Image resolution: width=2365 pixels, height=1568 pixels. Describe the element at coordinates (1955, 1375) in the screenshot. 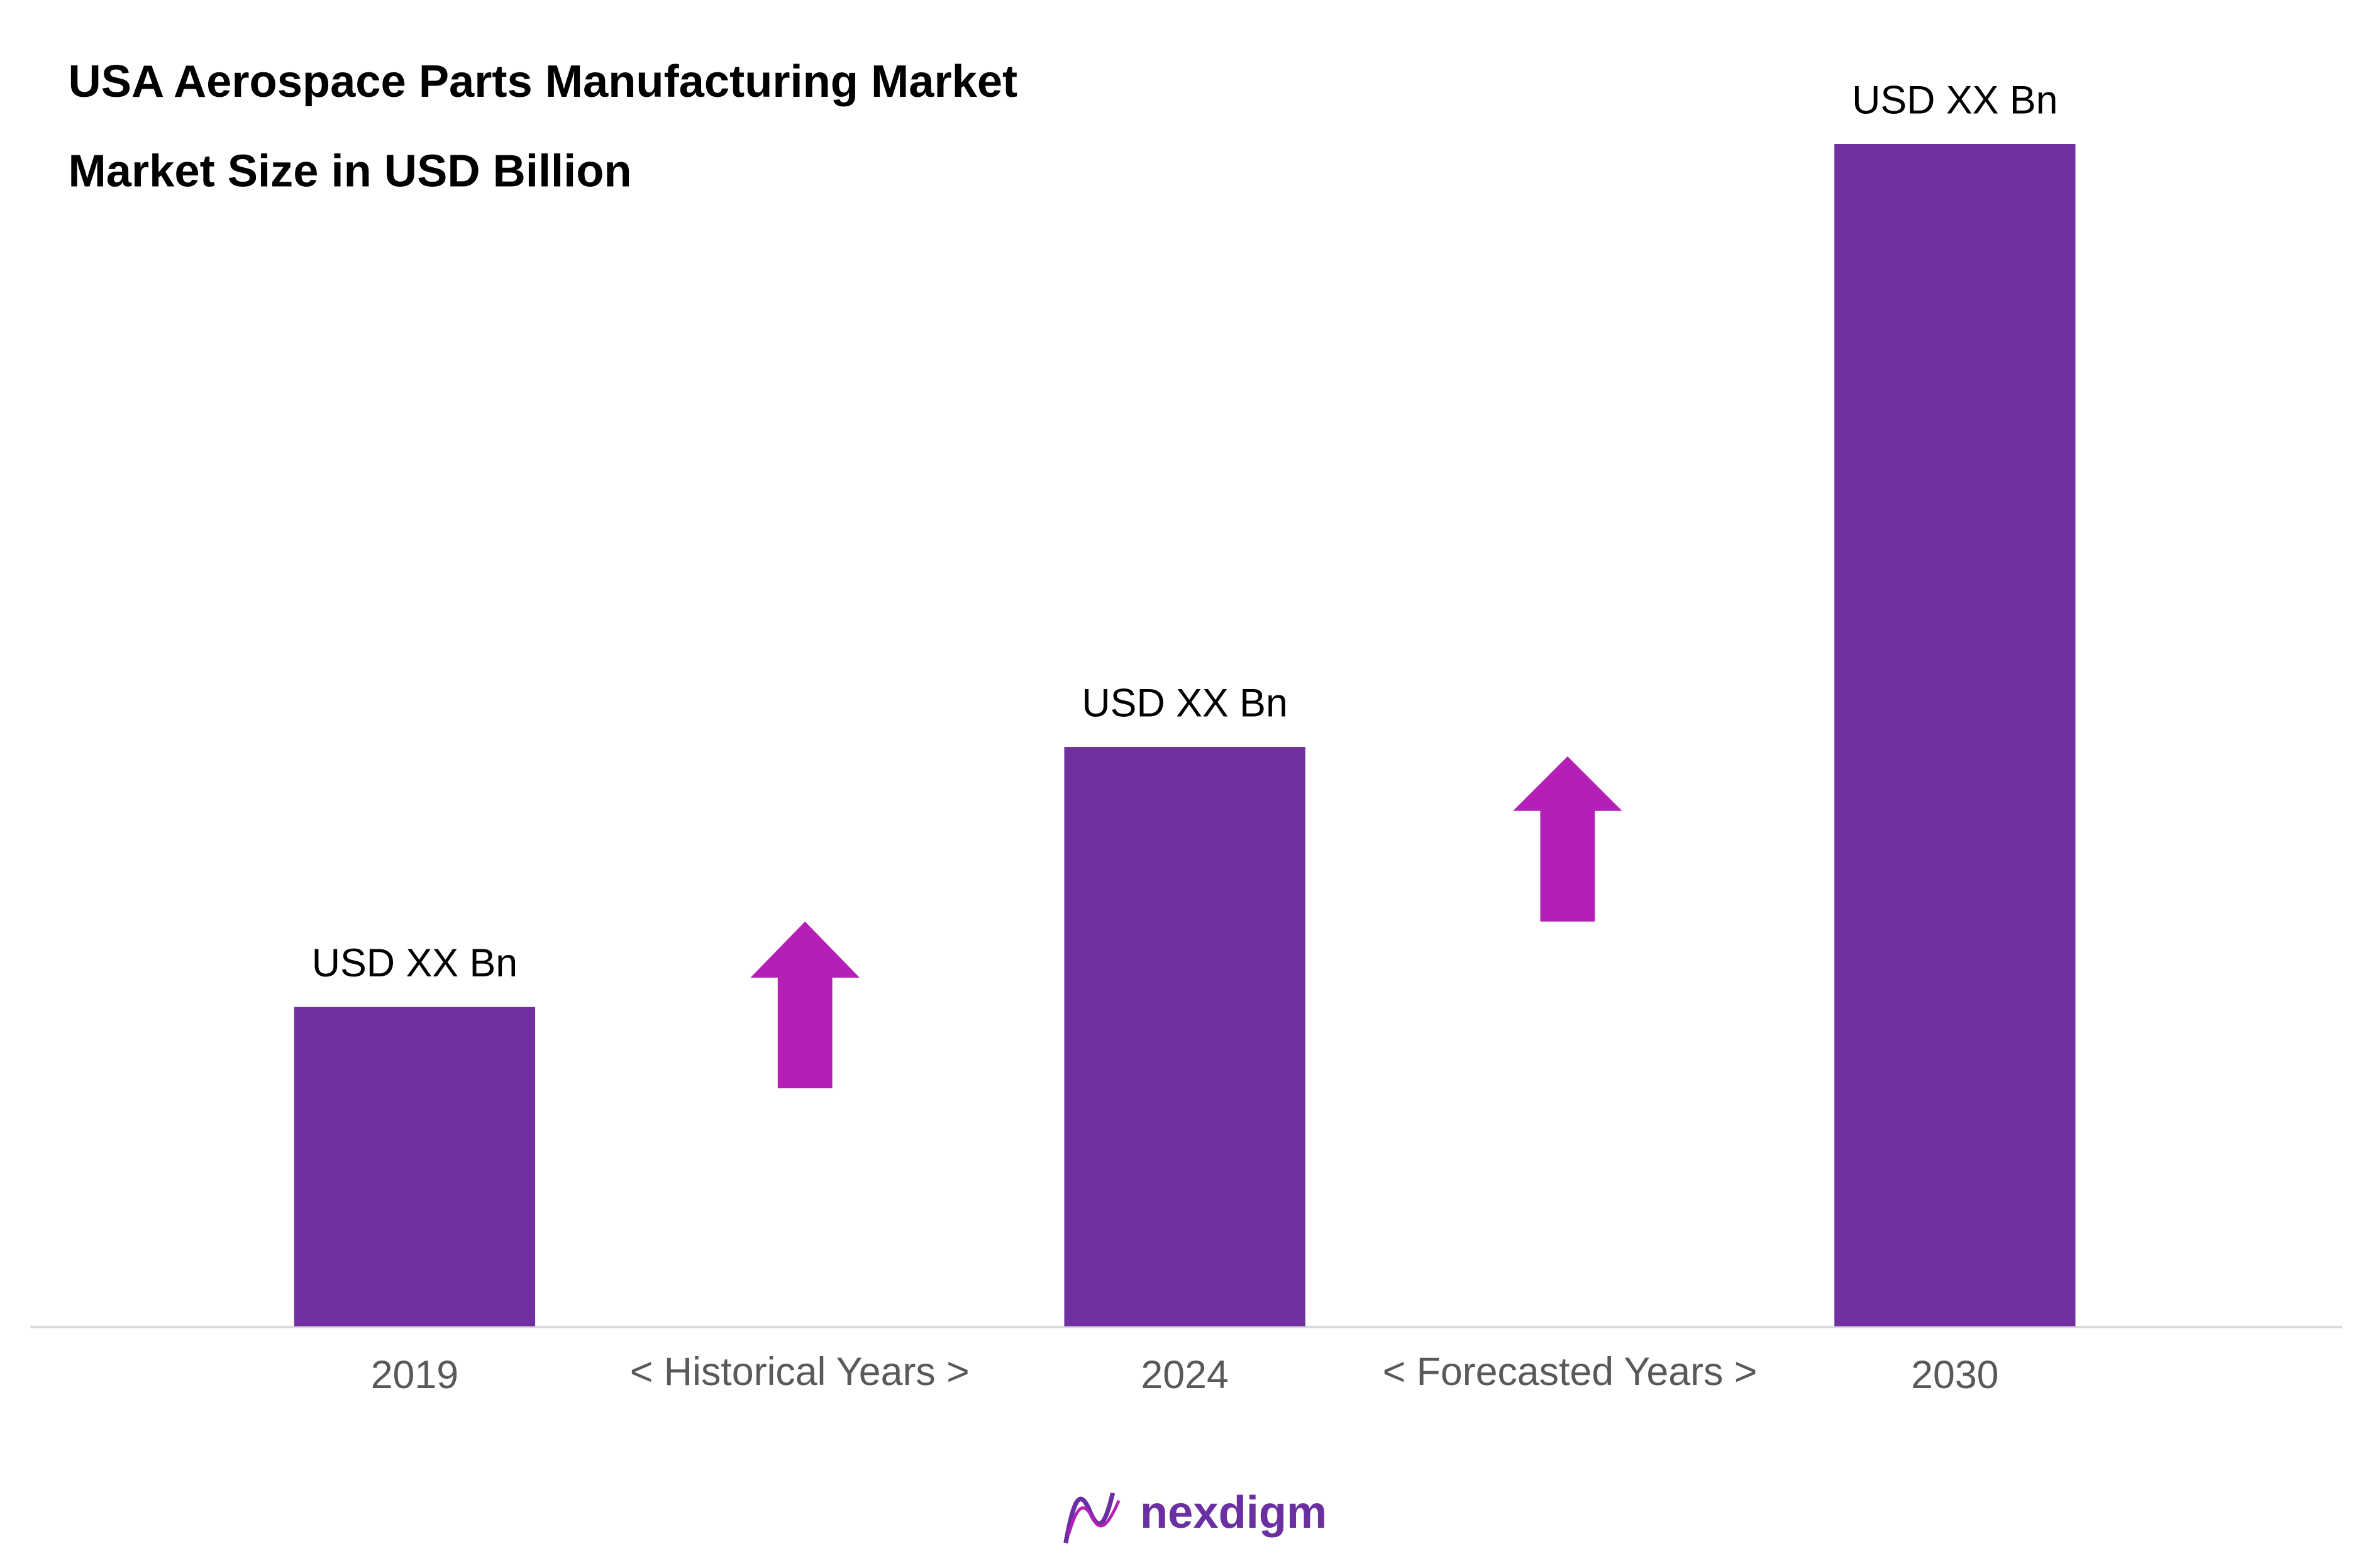

I see `x-tick-label: 2030` at that location.